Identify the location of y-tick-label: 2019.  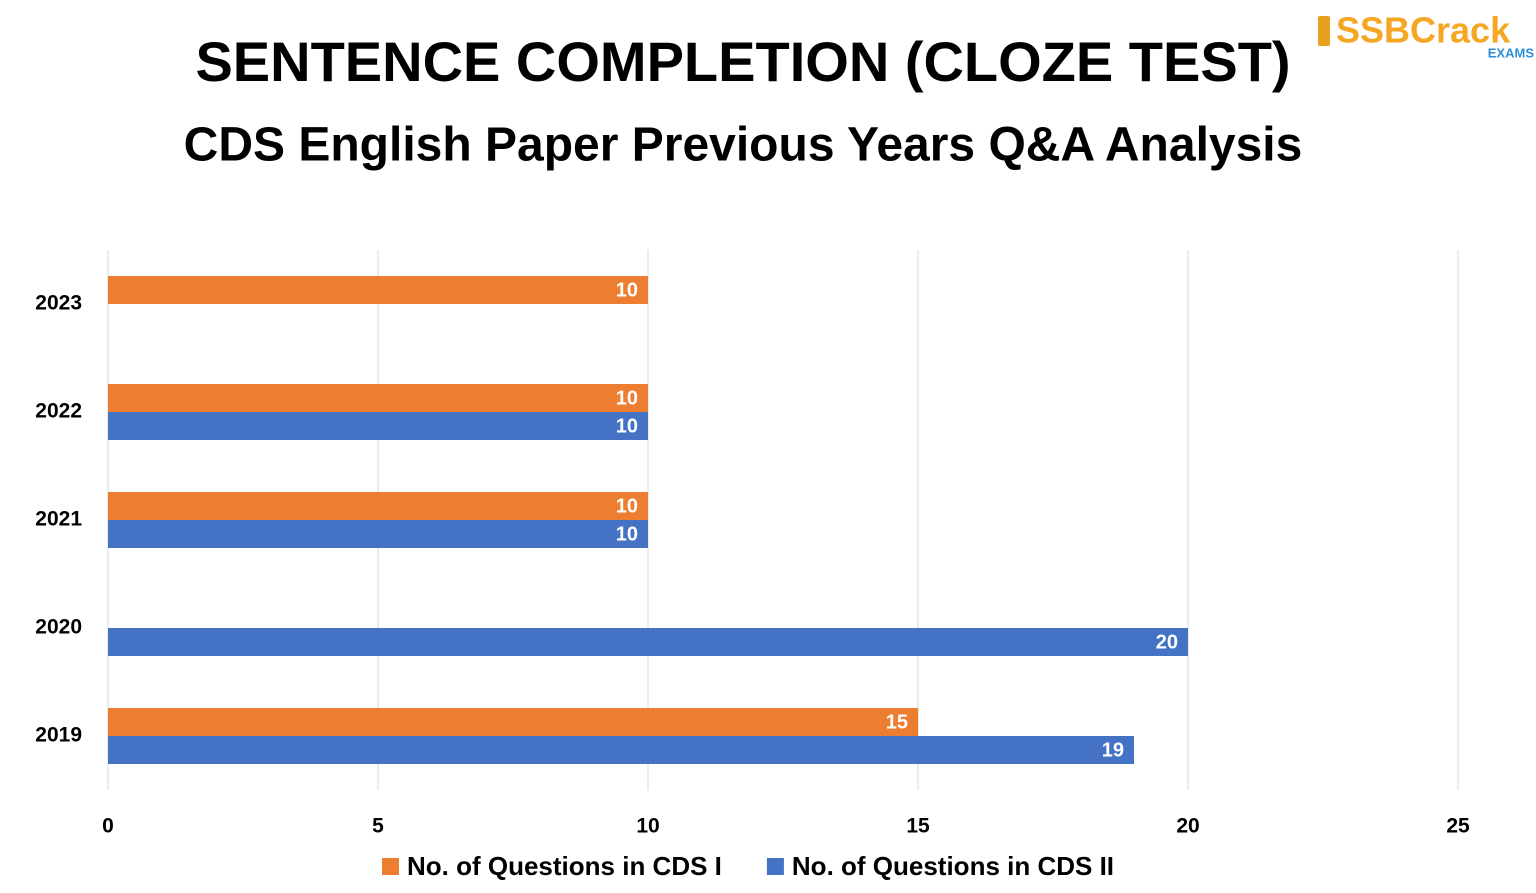
(58, 735).